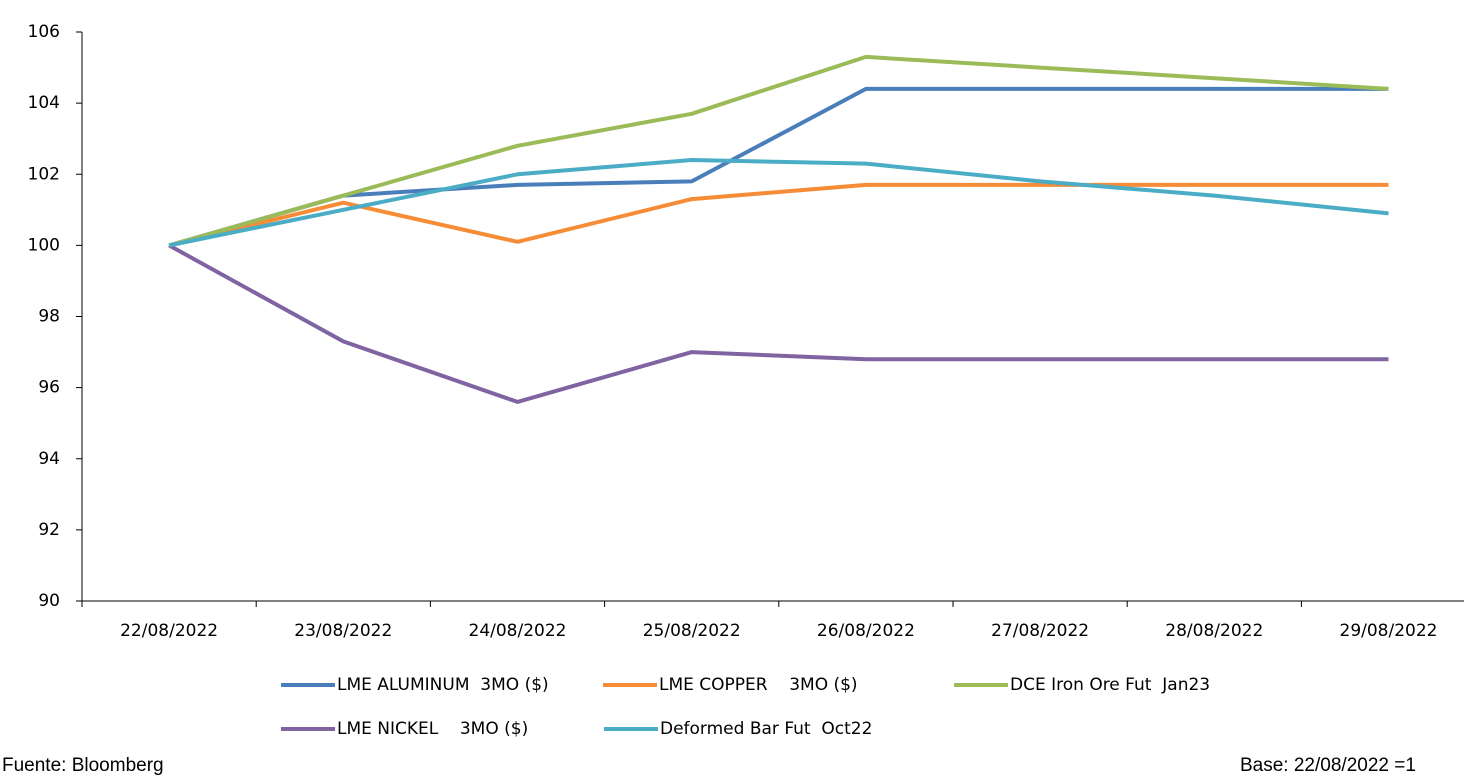 The image size is (1464, 778). What do you see at coordinates (44, 103) in the screenshot?
I see `y-tick-label: 104` at bounding box center [44, 103].